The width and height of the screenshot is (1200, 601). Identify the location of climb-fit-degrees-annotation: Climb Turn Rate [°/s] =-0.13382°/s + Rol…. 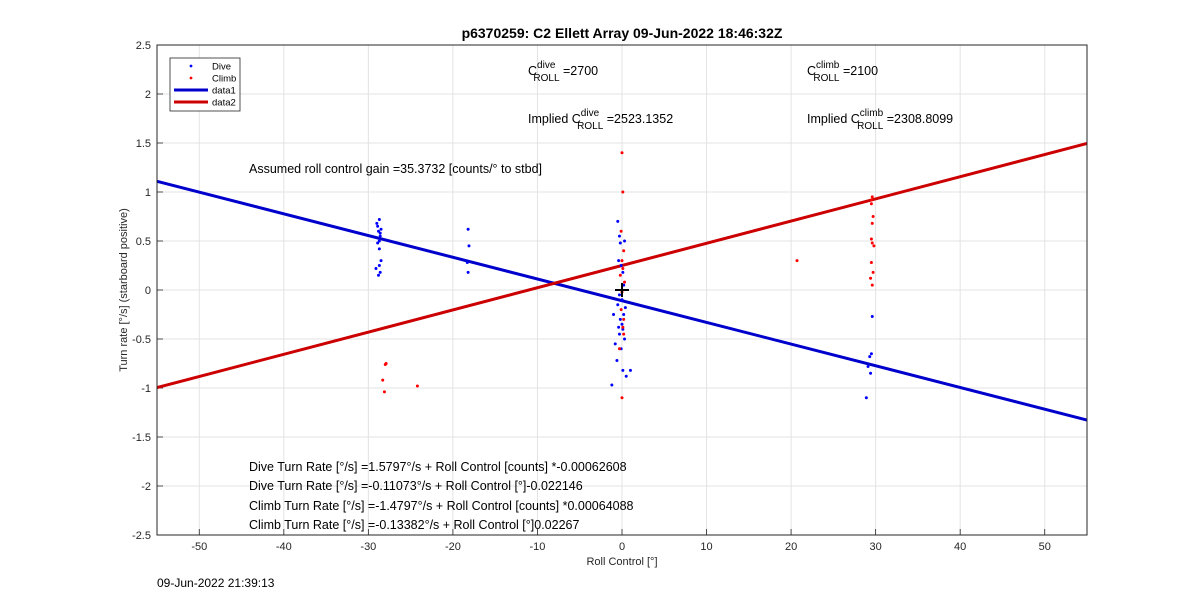
(414, 525).